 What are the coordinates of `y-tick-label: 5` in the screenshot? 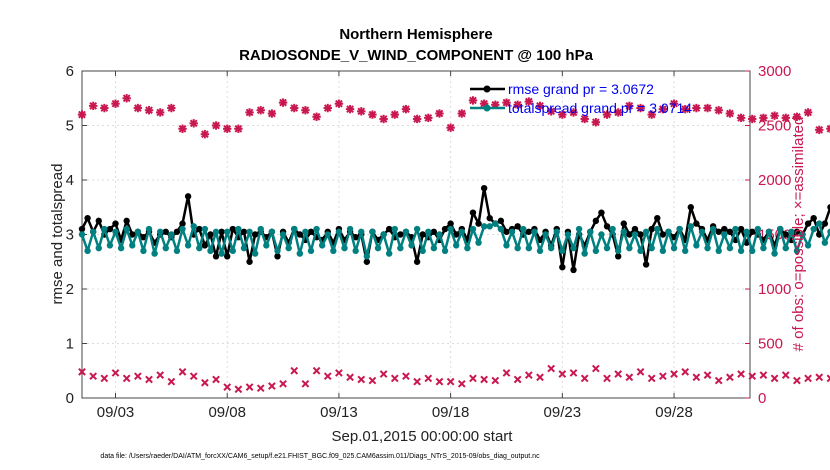 It's located at (70, 126).